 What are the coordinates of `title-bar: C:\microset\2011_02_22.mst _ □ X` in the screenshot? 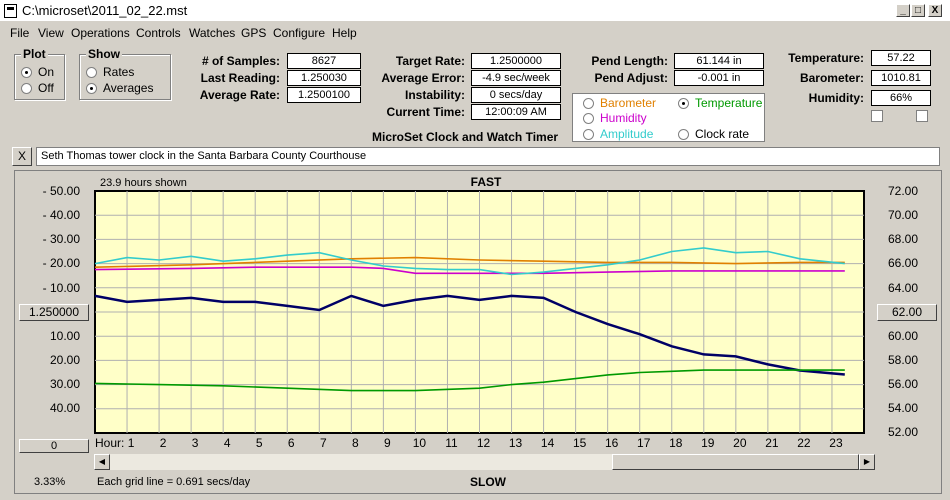 It's located at (475, 11).